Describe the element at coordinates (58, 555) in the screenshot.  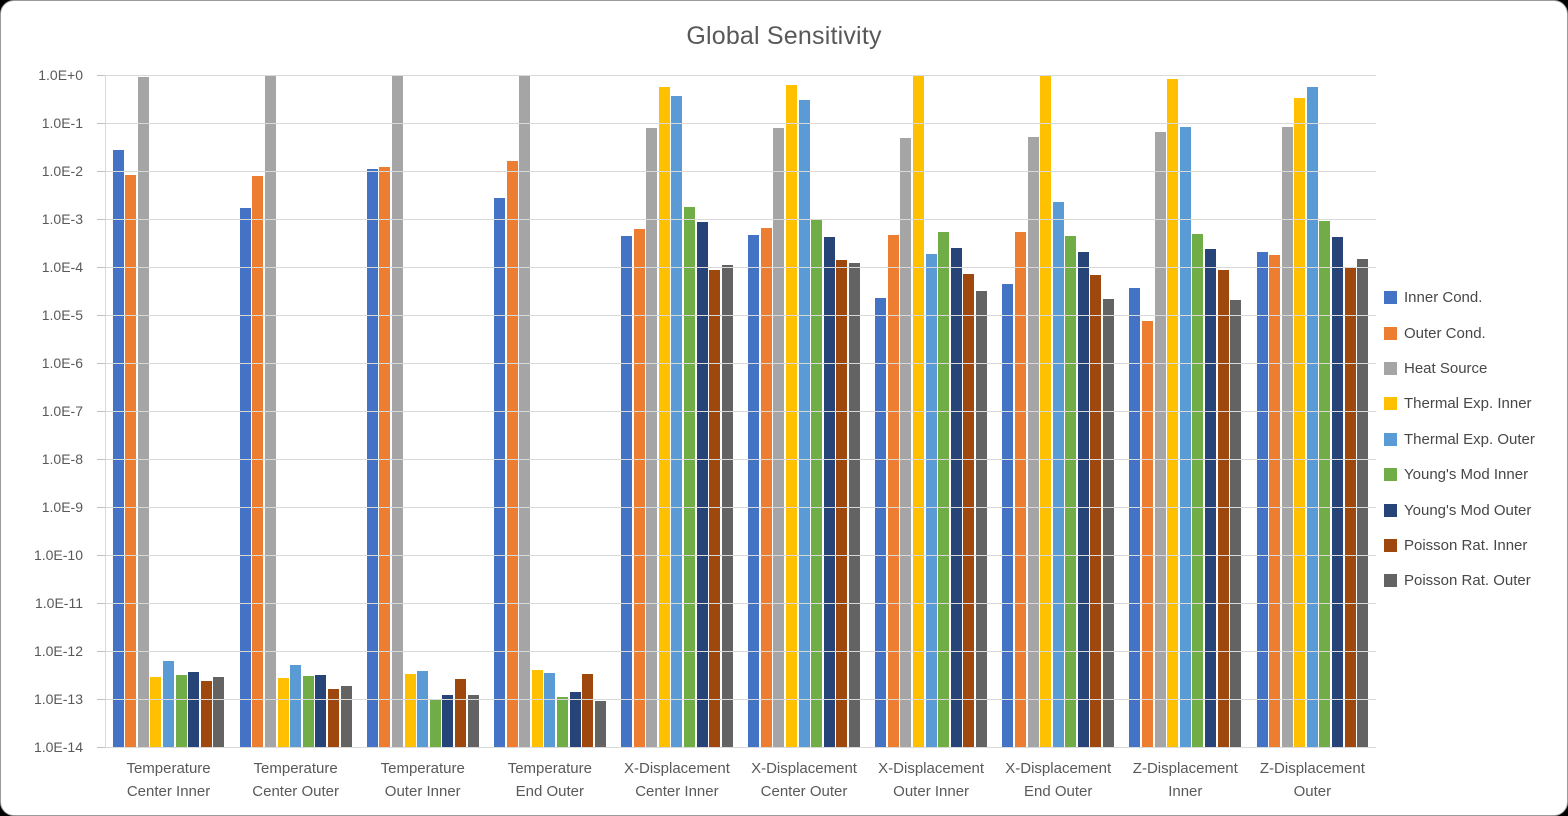
I see `y-axis-tick-label: 1.0E-10` at that location.